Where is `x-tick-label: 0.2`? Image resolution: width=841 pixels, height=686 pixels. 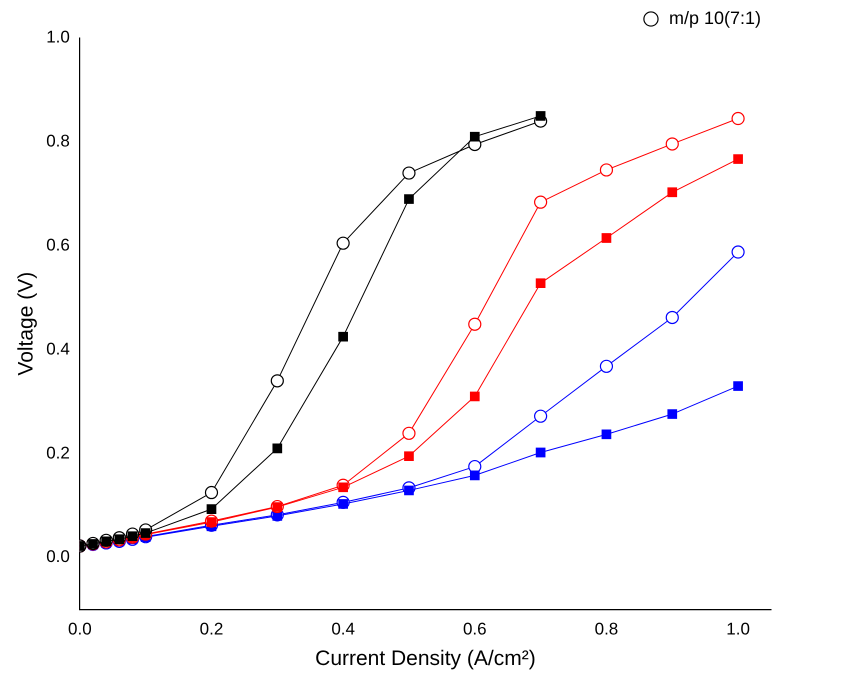
x-tick-label: 0.2 is located at coordinates (212, 628).